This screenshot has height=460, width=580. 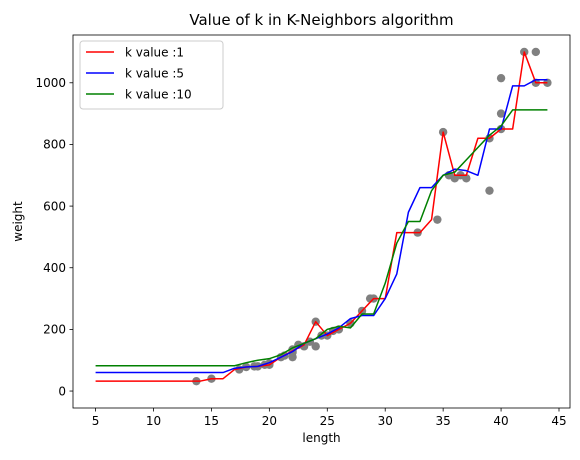 What do you see at coordinates (269, 421) in the screenshot?
I see `x-tick-label-3: 20` at bounding box center [269, 421].